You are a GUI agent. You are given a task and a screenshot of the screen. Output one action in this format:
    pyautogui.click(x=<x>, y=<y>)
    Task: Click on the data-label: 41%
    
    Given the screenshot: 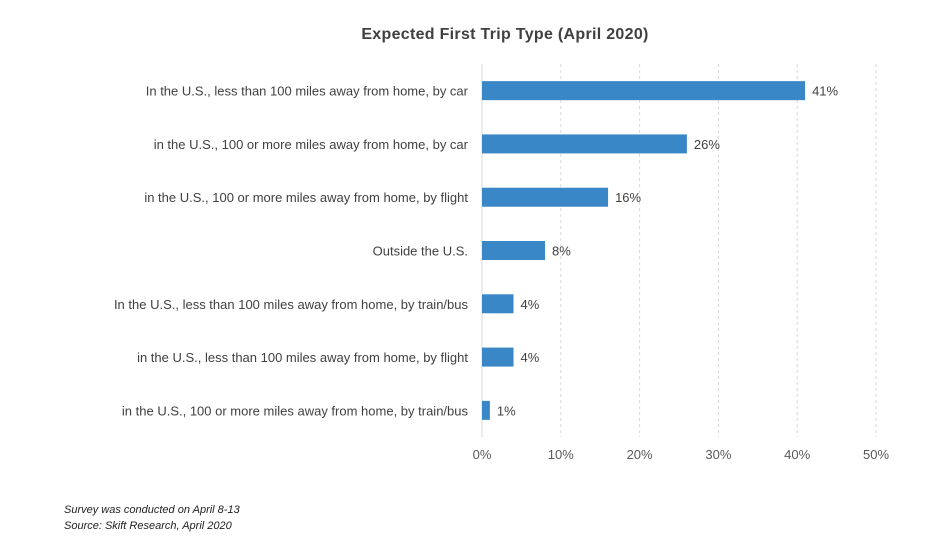 What is the action you would take?
    pyautogui.click(x=825, y=91)
    